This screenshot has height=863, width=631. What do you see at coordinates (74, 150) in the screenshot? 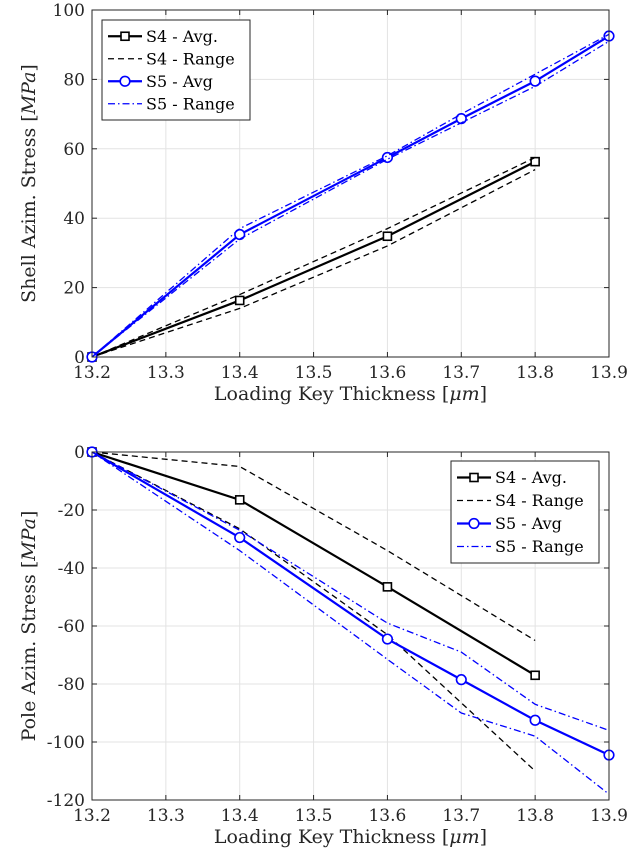
I see `y-tick-label: 60` at bounding box center [74, 150].